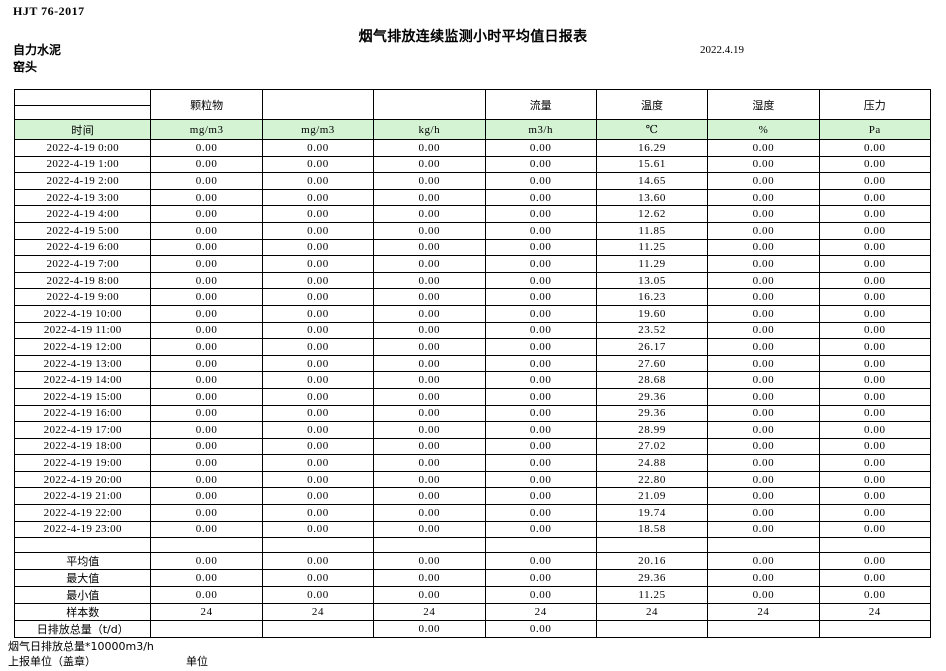 This screenshot has width=946, height=671. What do you see at coordinates (82, 529) in the screenshot?
I see `cell-timestamp: 2022-4-19 23:00` at bounding box center [82, 529].